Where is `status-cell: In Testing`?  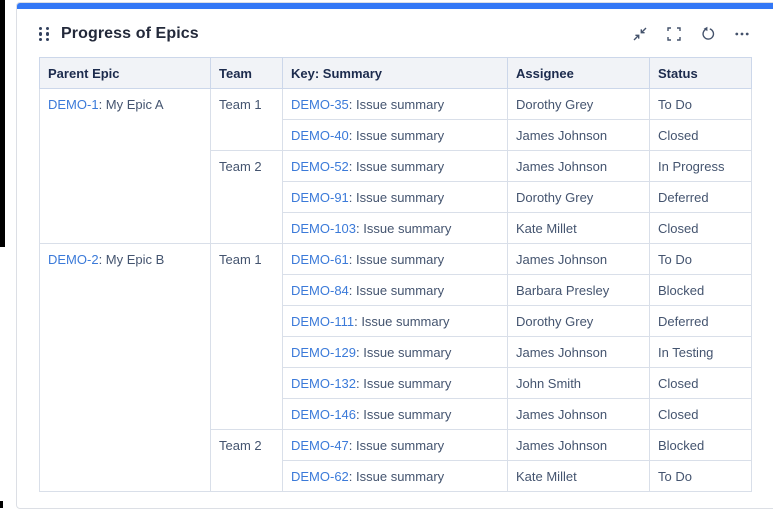 status-cell: In Testing is located at coordinates (700, 352).